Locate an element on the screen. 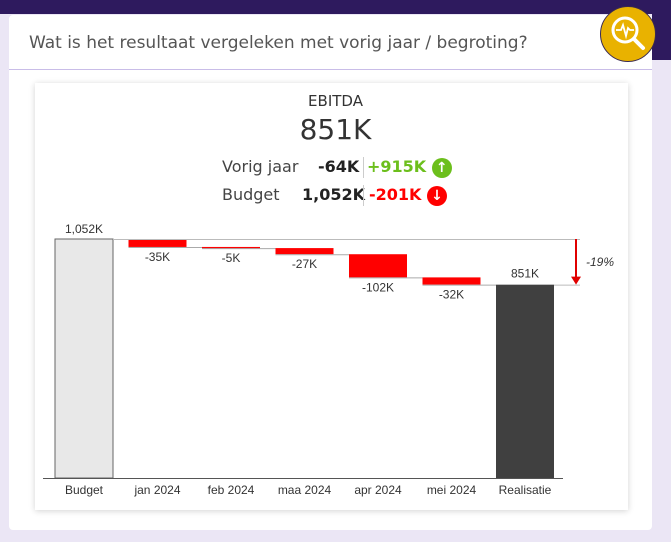  right-band is located at coordinates (661, 30).